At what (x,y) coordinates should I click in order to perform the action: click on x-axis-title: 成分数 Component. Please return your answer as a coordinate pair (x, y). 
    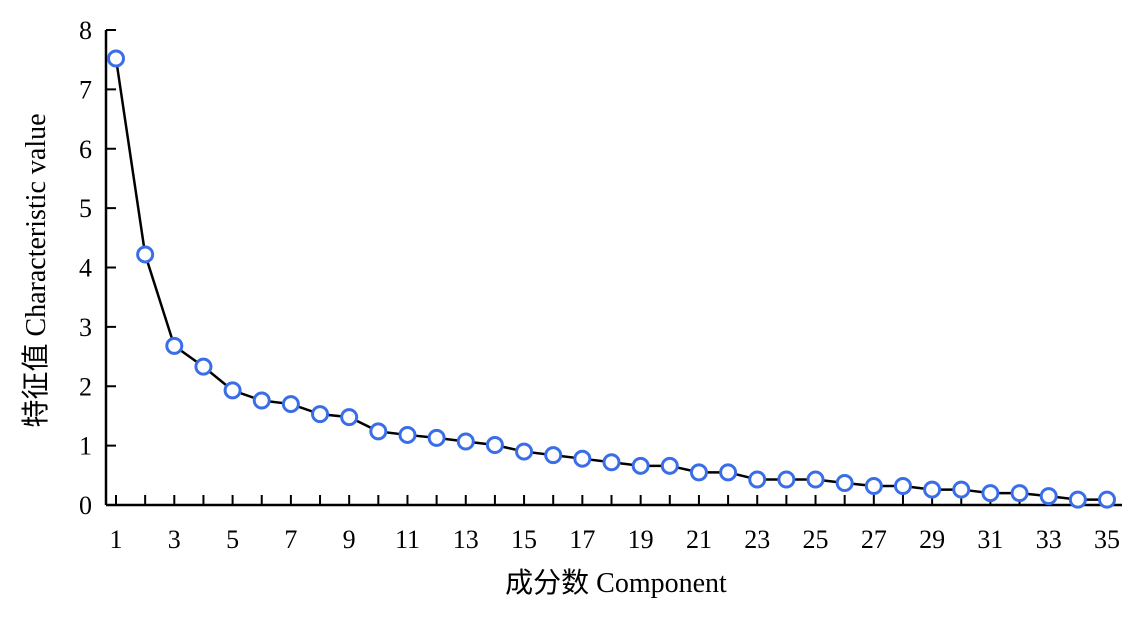
    Looking at the image, I should click on (616, 583).